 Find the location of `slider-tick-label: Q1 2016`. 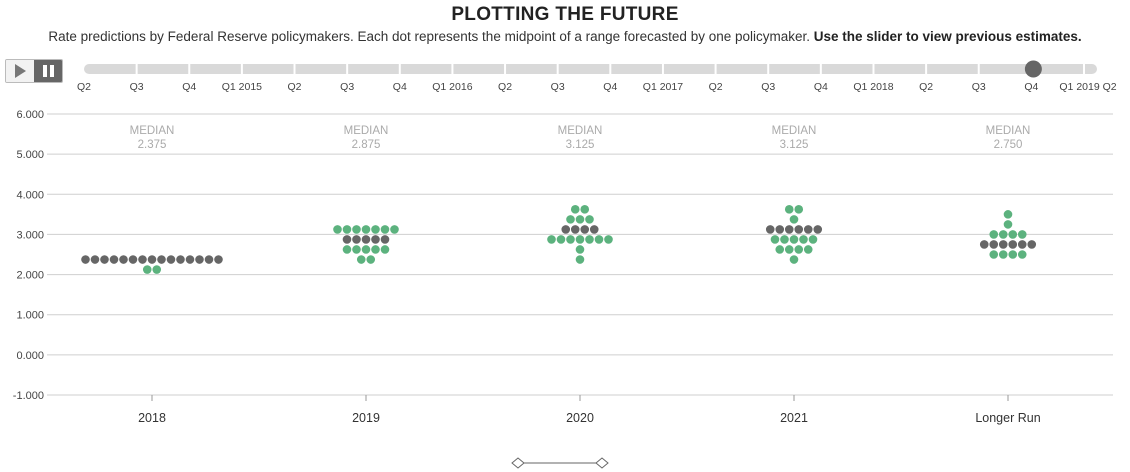

slider-tick-label: Q1 2016 is located at coordinates (452, 87).